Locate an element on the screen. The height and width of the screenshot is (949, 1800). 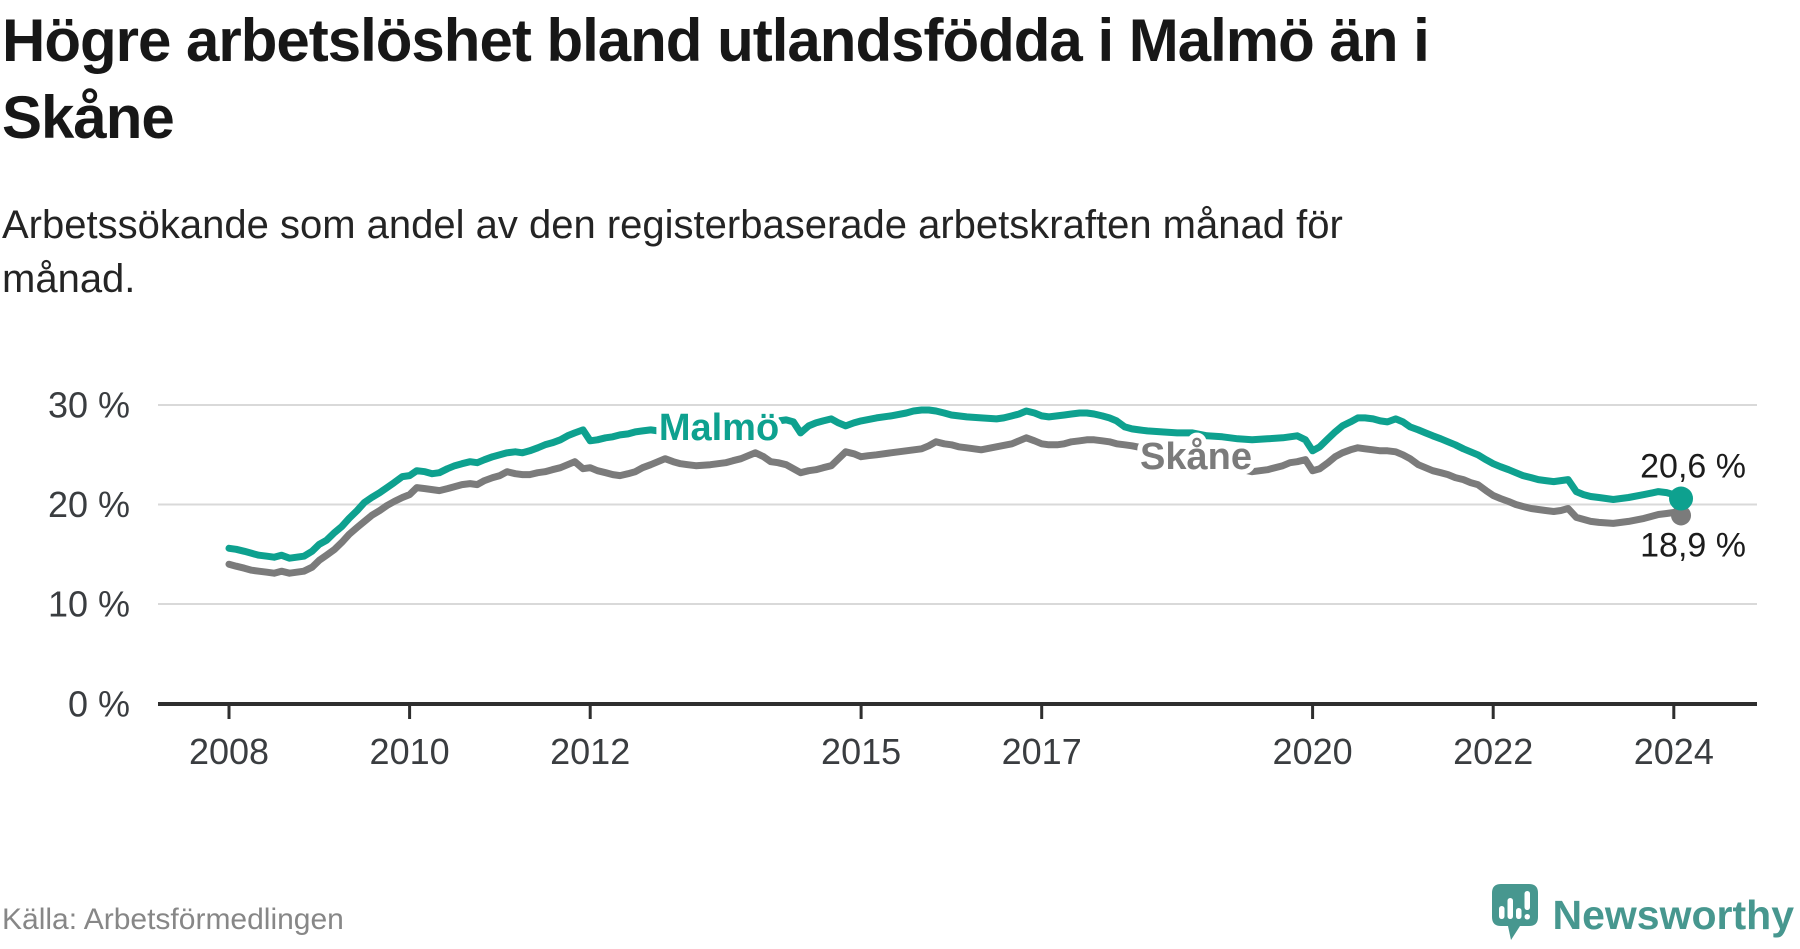
end-value-label-malmo: 20,6 % is located at coordinates (1693, 467).